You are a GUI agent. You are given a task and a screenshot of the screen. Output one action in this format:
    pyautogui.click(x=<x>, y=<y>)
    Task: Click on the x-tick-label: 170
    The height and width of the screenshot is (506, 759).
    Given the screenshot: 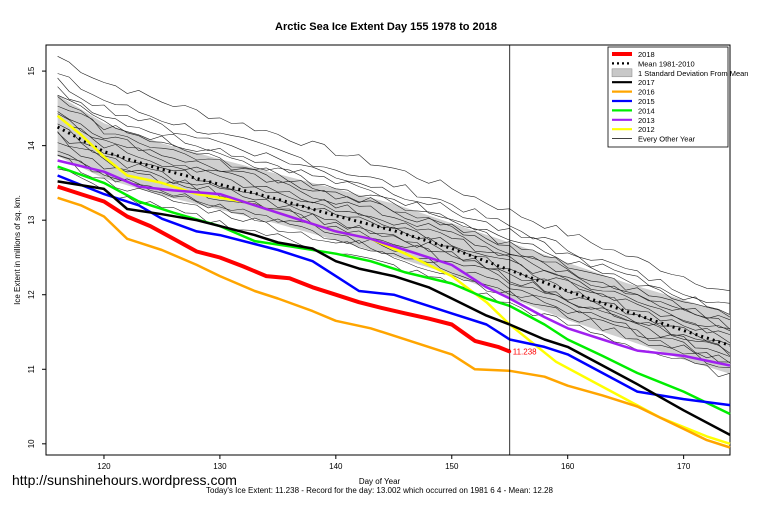 What is the action you would take?
    pyautogui.click(x=684, y=466)
    